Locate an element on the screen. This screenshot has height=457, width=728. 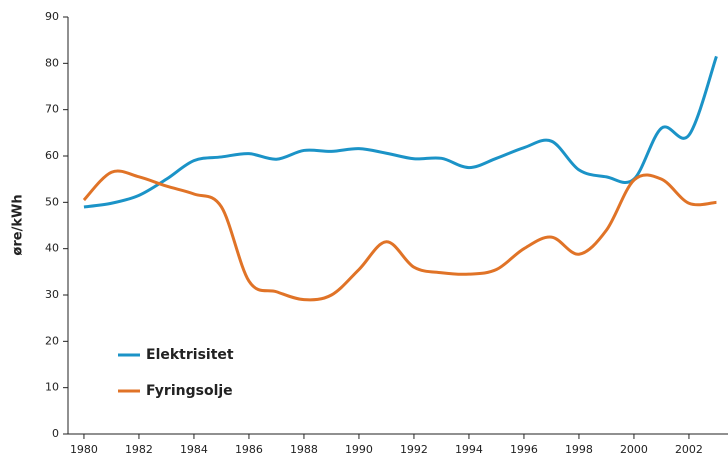
x-tick-label: 1988 is located at coordinates (304, 449).